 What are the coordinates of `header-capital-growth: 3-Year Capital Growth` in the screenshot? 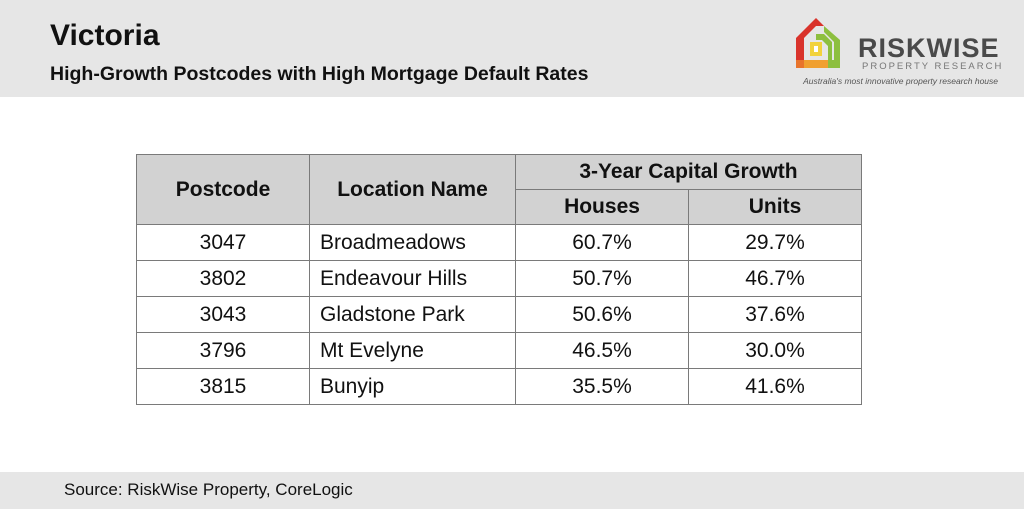 It's located at (688, 172).